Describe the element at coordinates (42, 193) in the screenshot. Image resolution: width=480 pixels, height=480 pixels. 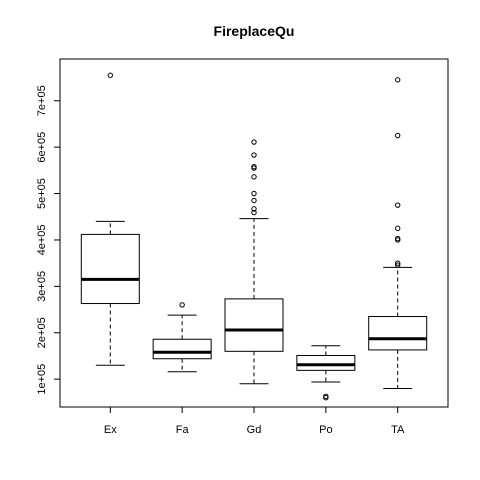
I see `y-tick-label: 5e+05` at that location.